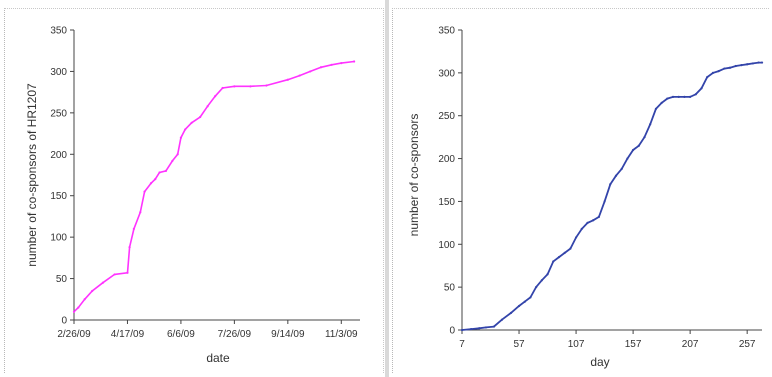 This screenshot has height=377, width=772. What do you see at coordinates (387, 188) in the screenshot?
I see `panel-divider` at bounding box center [387, 188].